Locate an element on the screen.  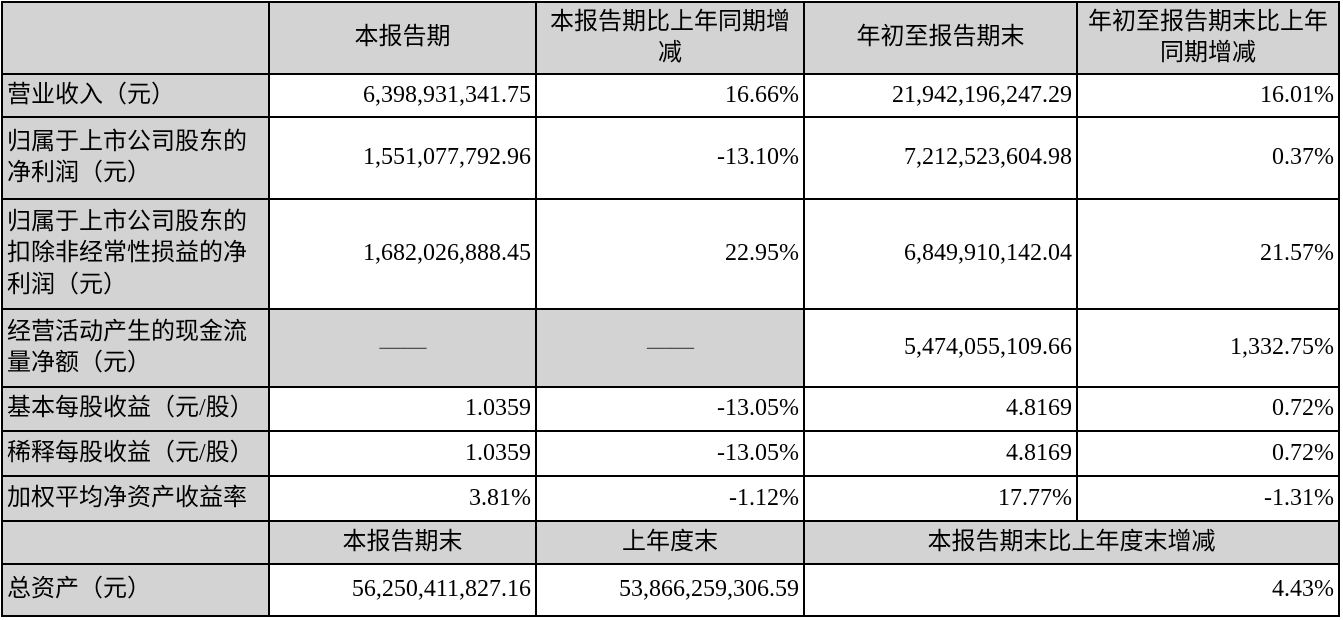
header-current-period-yoy: 本报告期比上年同期增减 is located at coordinates (670, 38).